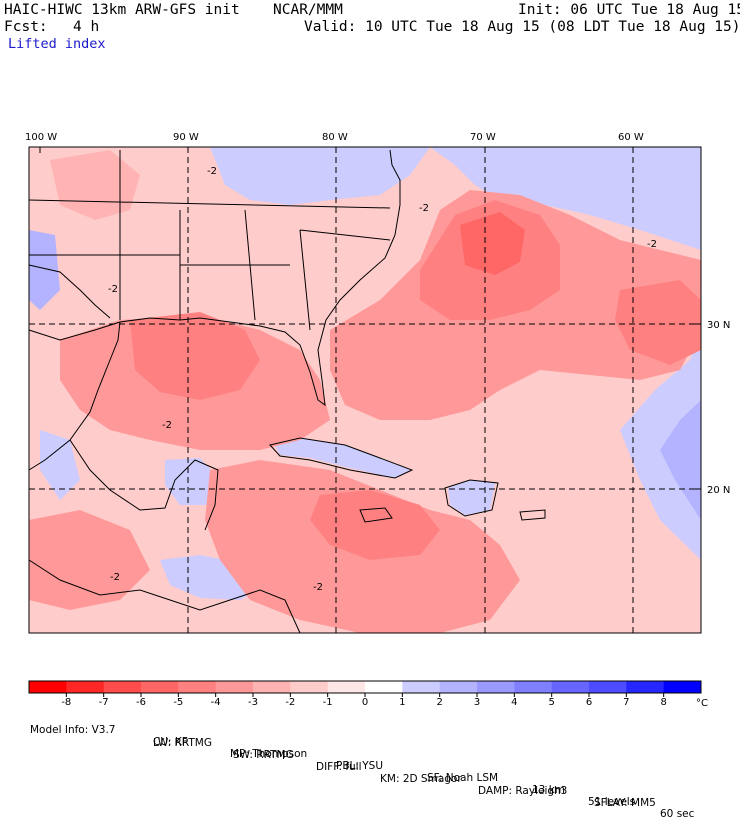 The image size is (740, 820). I want to click on stable-region-east-inner, so click(680, 460).